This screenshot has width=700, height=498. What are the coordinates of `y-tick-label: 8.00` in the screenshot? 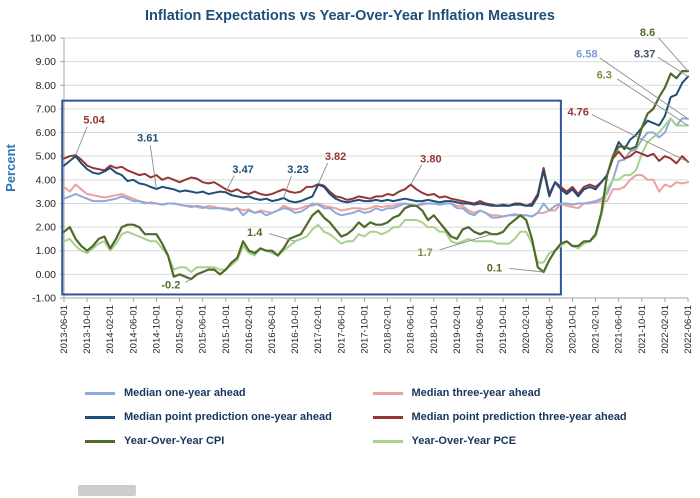 It's located at (46, 86).